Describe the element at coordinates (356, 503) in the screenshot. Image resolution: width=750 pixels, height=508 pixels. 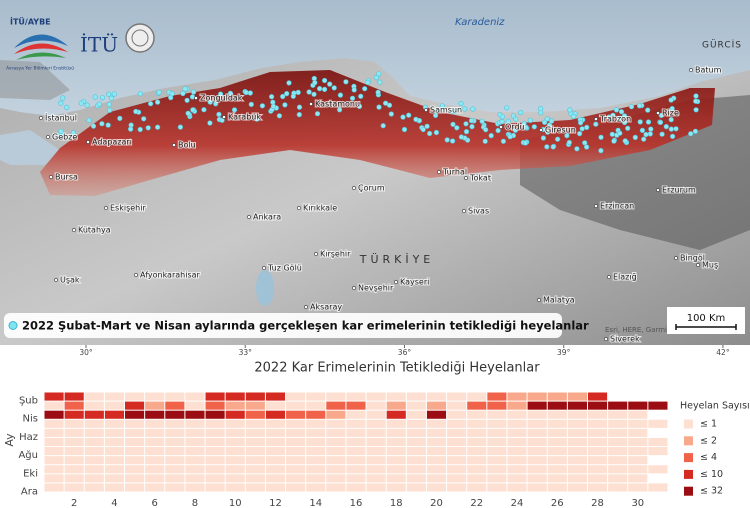
I see `x-tick-label: 16` at that location.